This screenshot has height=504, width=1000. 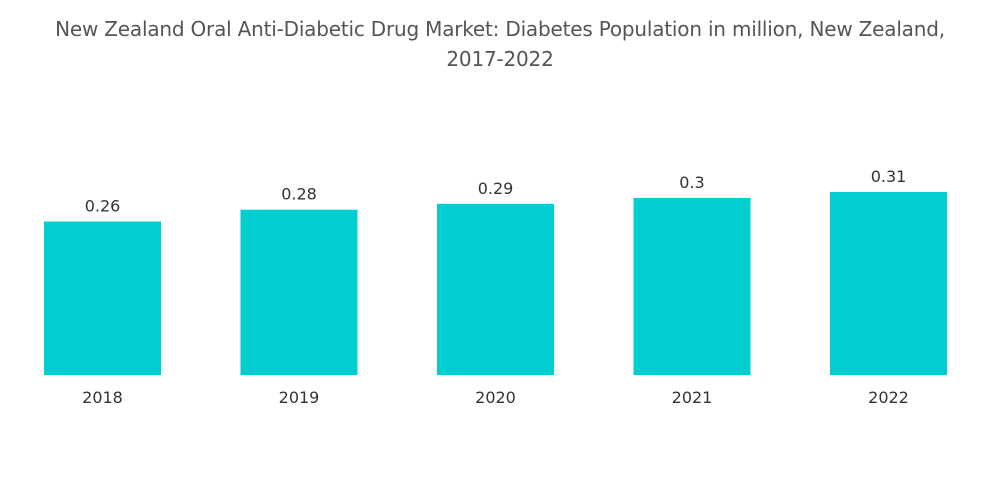 I want to click on x-tick-labels-group: 2018 2019 2020 2021 2022, so click(x=495, y=397).